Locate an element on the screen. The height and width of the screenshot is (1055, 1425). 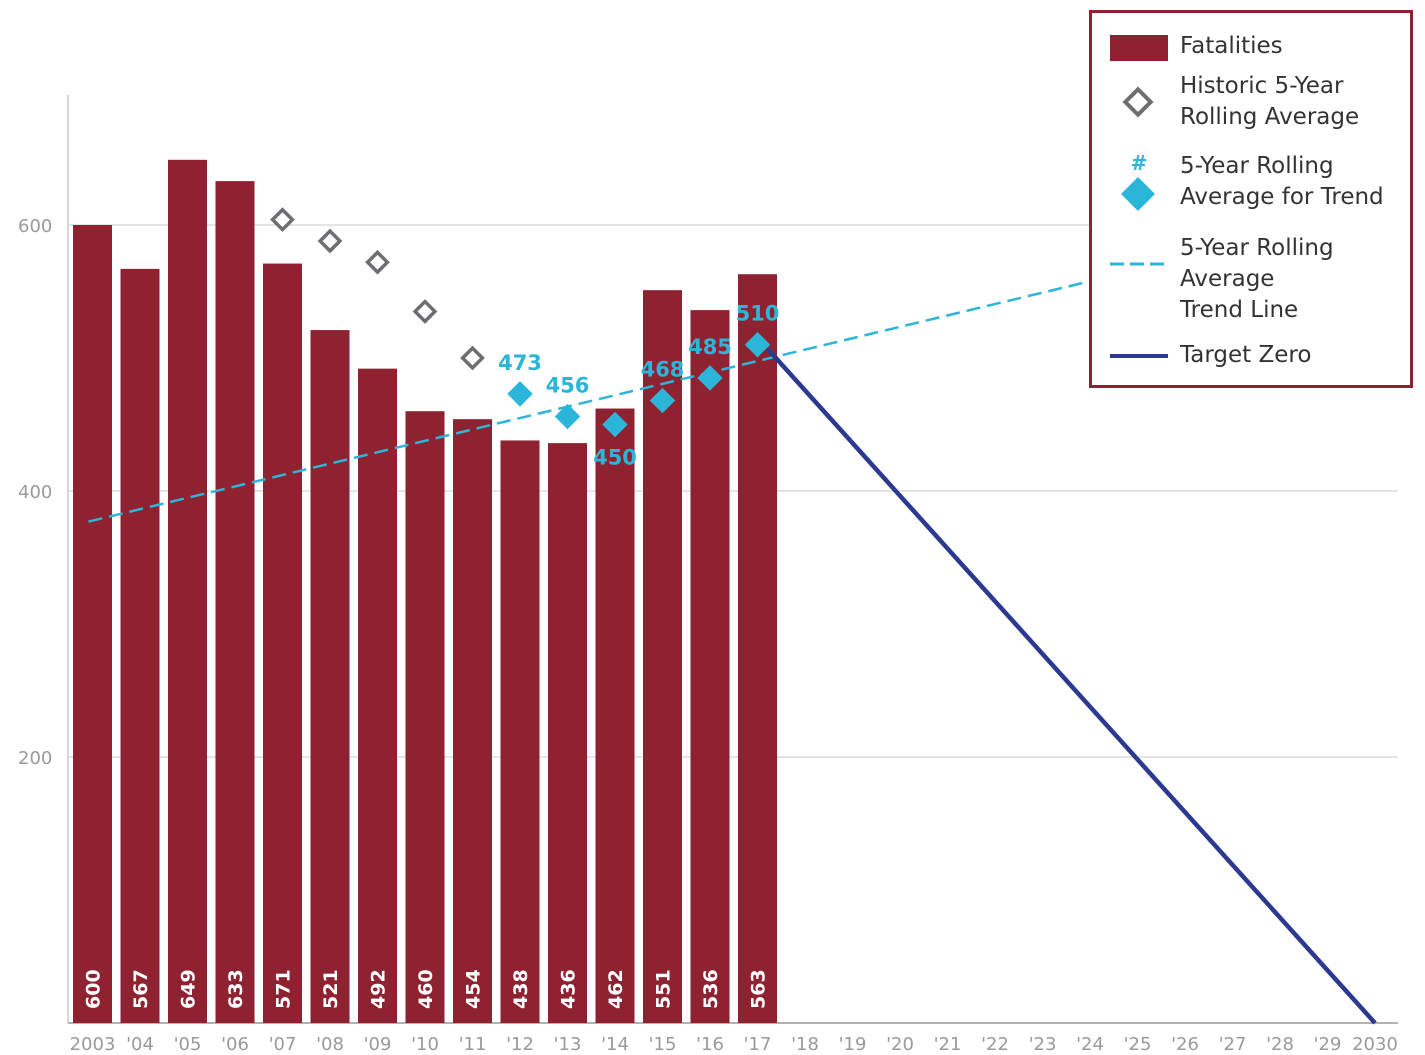
x-tick-label: '27 is located at coordinates (1233, 1044).